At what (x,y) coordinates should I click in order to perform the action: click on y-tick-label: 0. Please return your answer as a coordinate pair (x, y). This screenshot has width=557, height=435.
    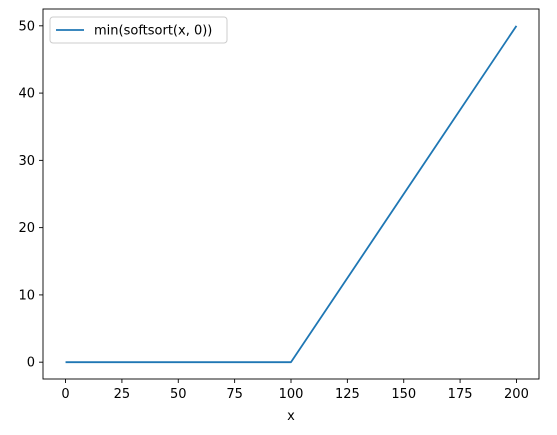
    Looking at the image, I should click on (31, 363).